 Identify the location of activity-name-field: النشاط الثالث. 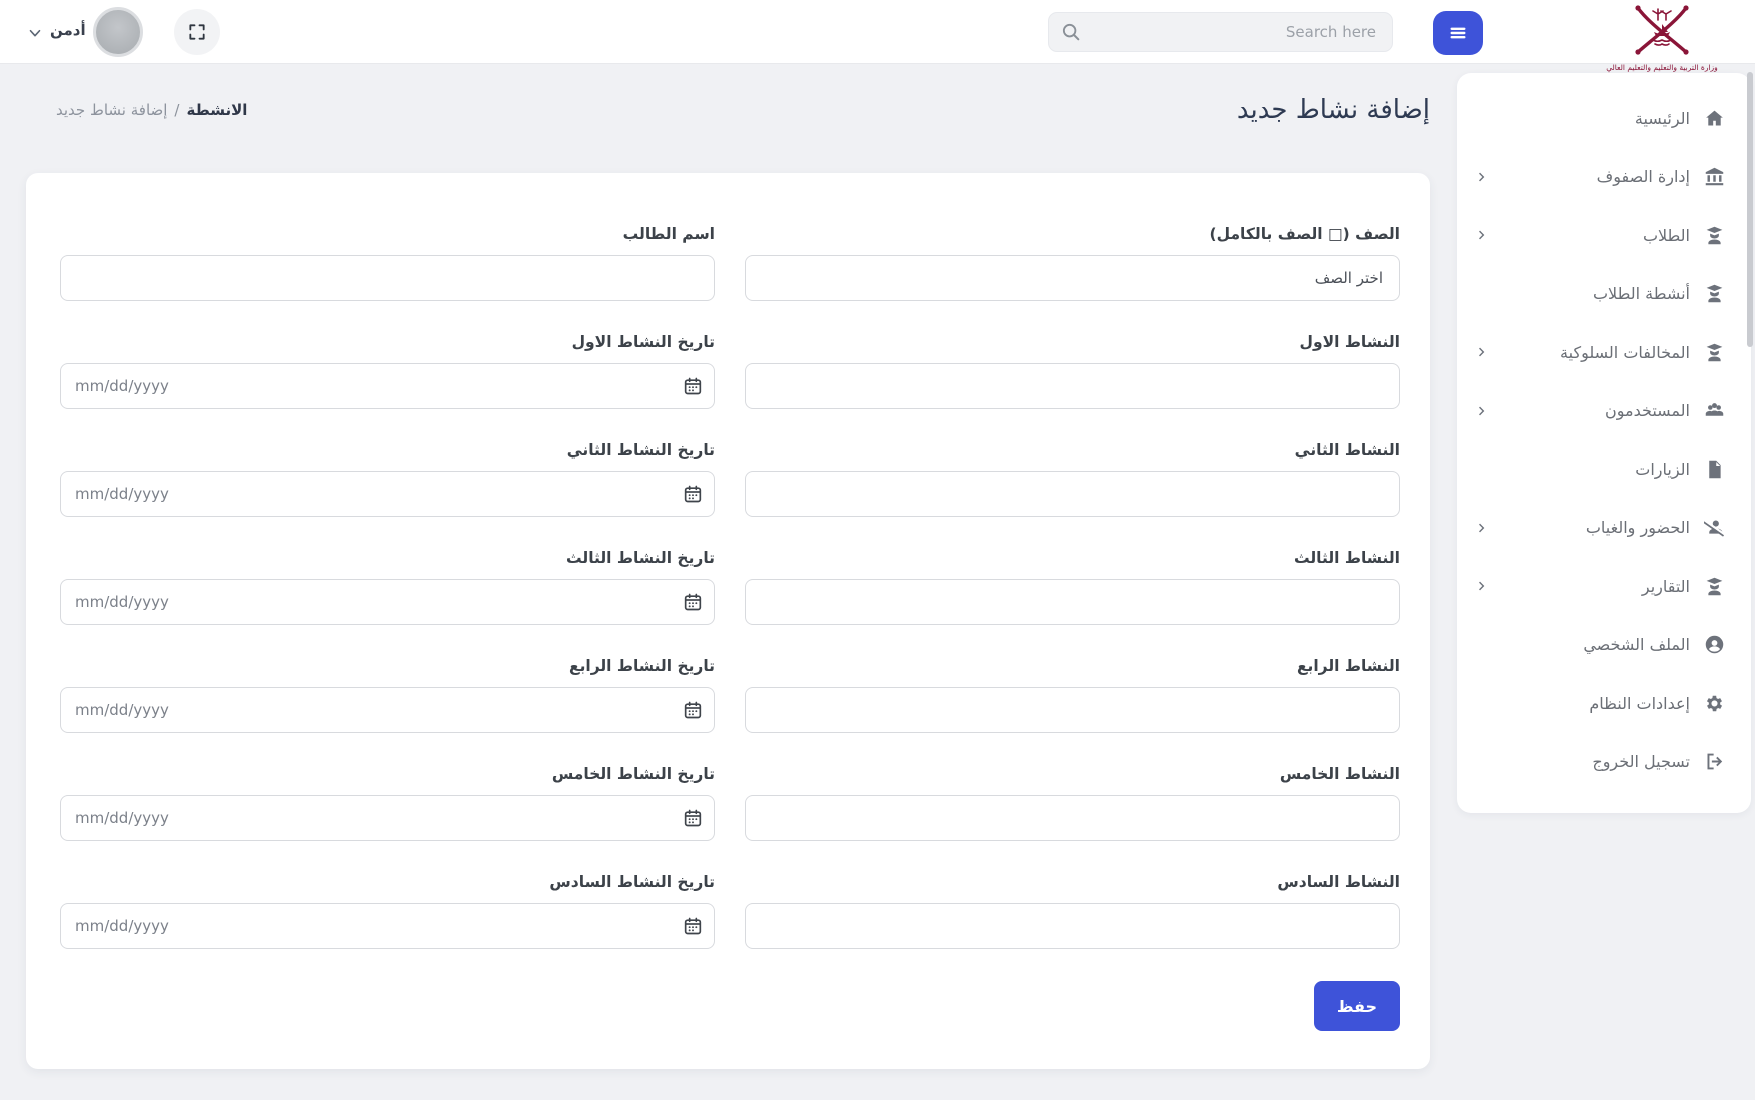
(1072, 587).